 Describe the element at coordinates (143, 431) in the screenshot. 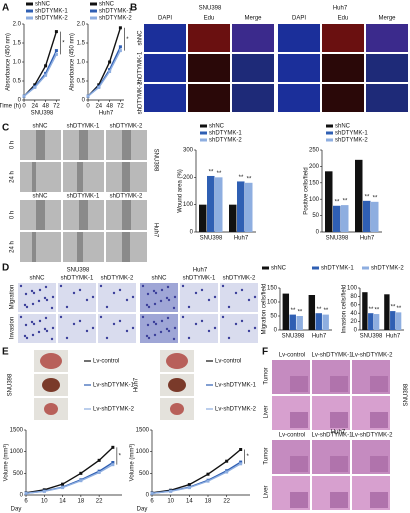

I see `y-tick-label: 1500` at that location.